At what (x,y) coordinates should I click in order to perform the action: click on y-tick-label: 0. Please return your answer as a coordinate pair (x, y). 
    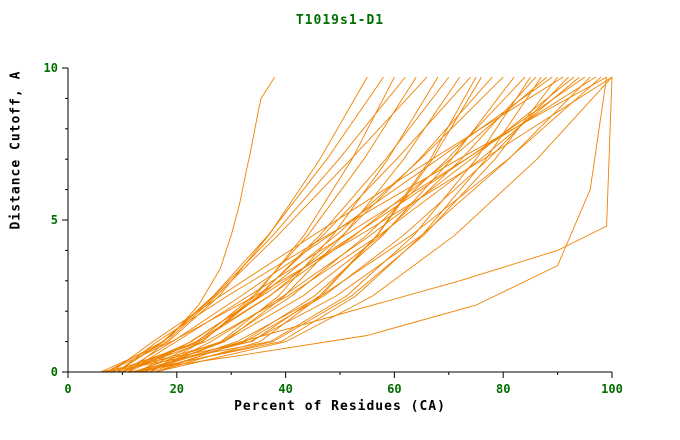
    Looking at the image, I should click on (54, 372).